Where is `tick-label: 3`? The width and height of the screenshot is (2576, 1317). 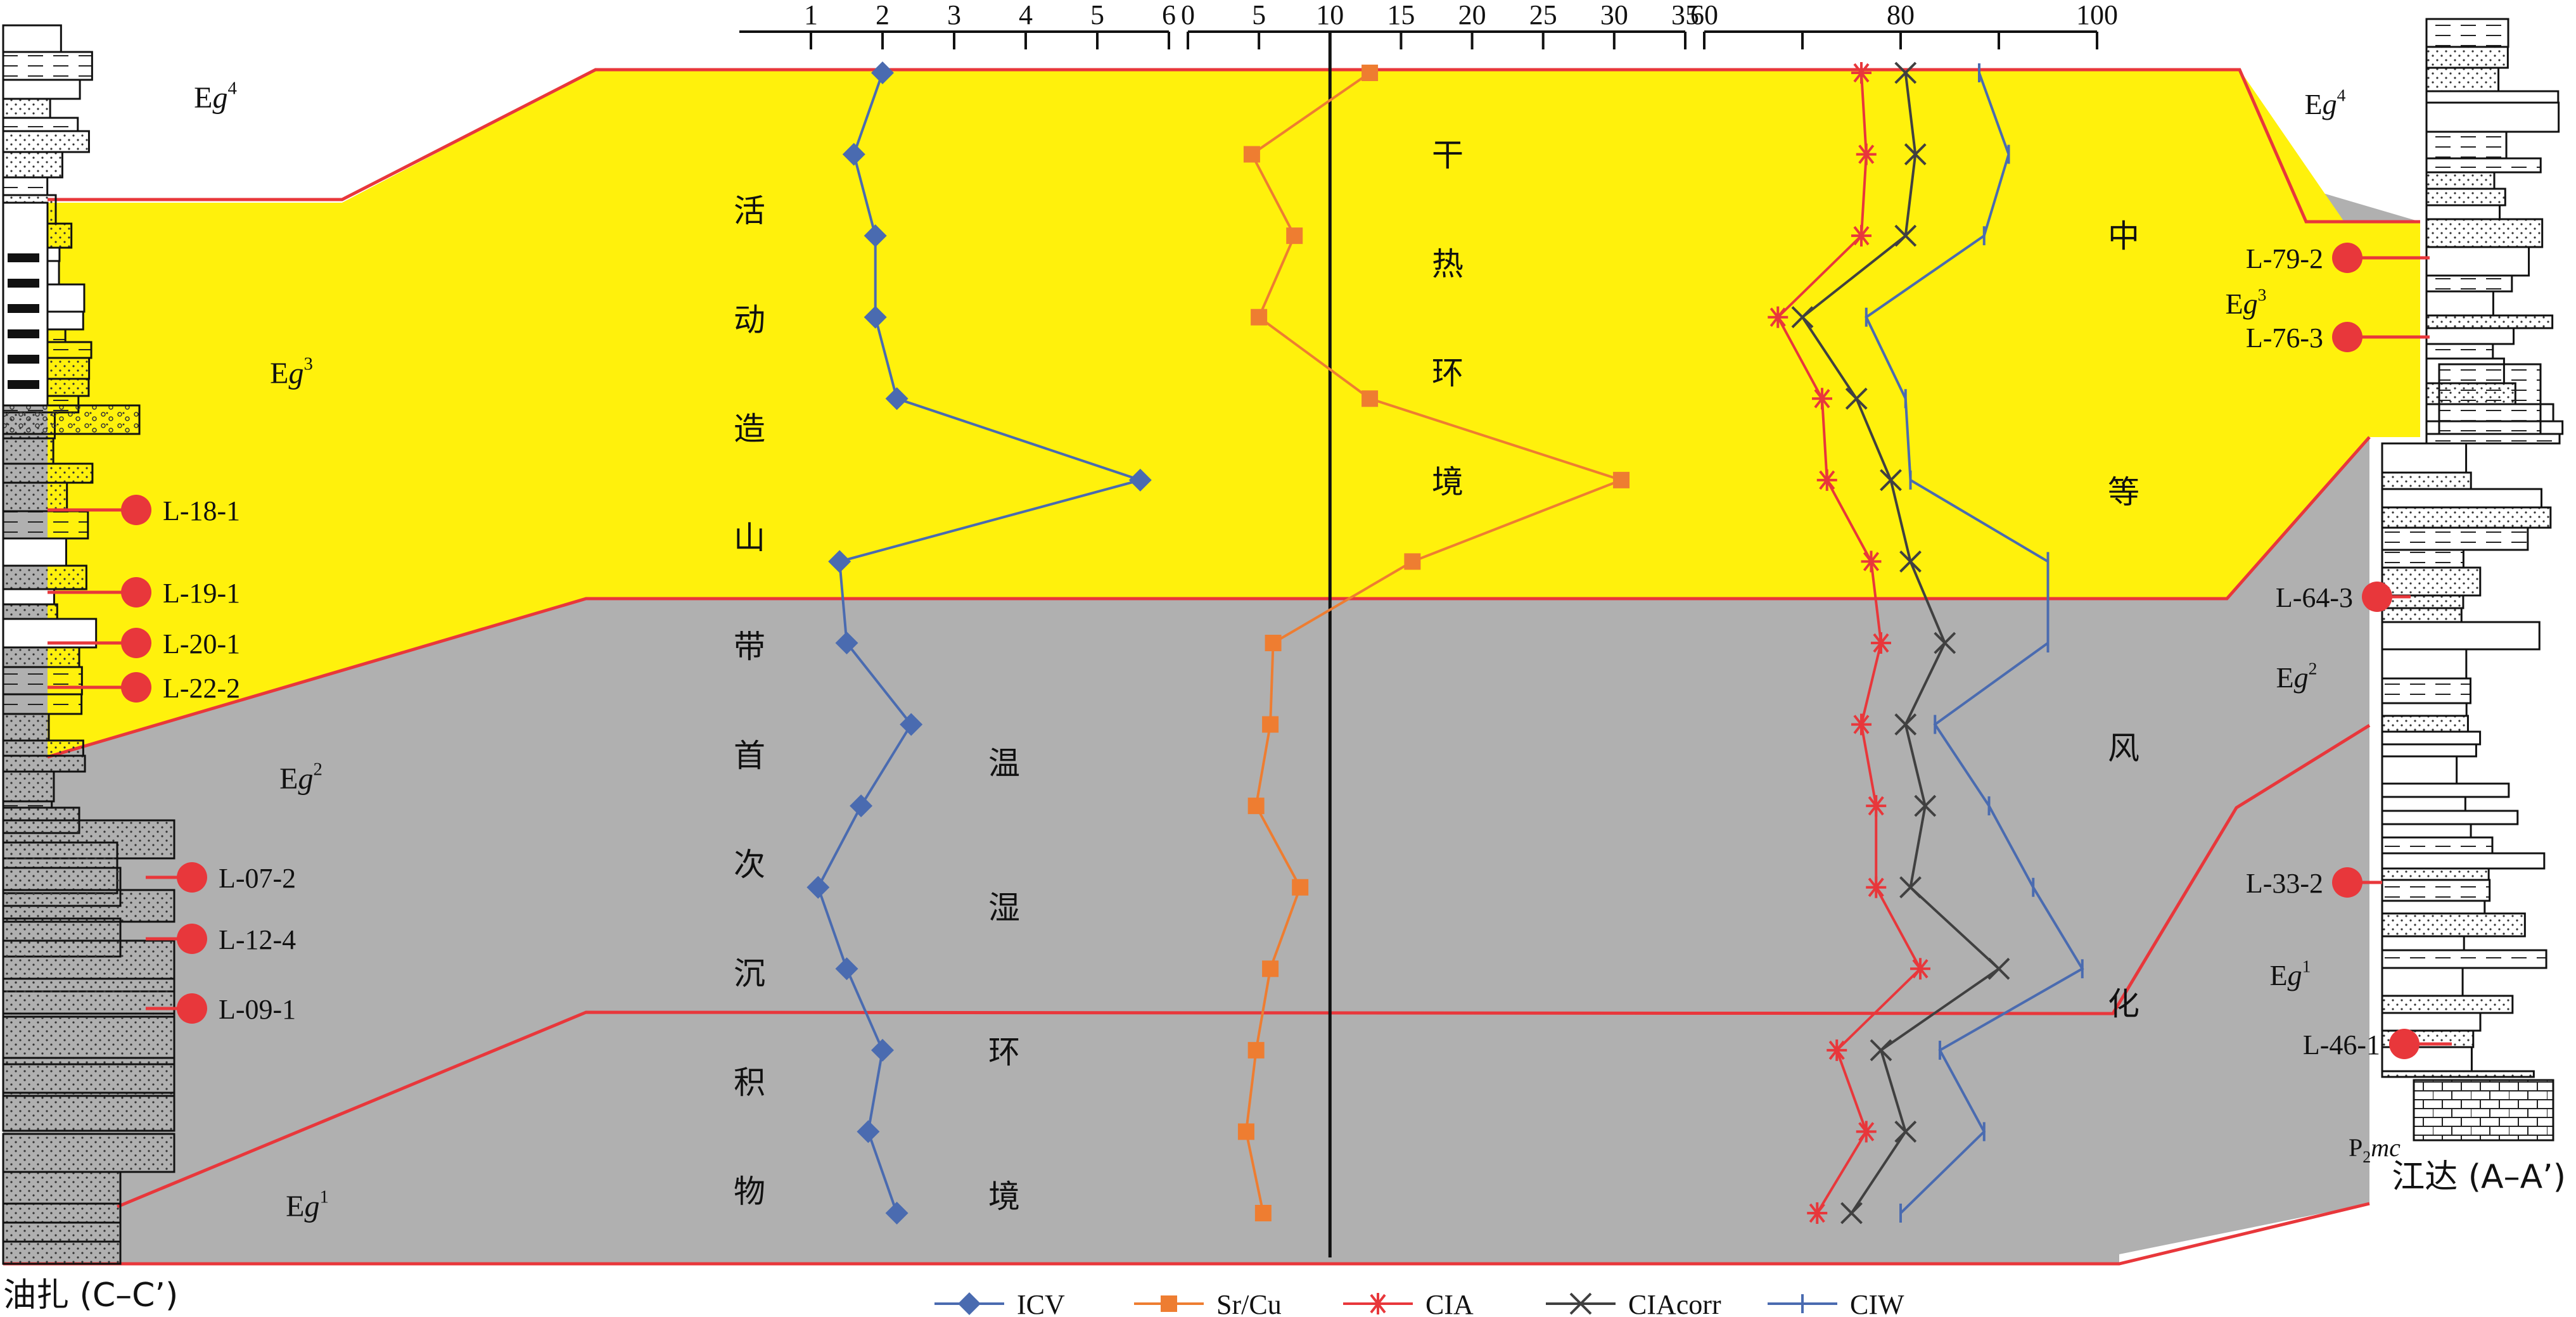 tick-label: 3 is located at coordinates (954, 15).